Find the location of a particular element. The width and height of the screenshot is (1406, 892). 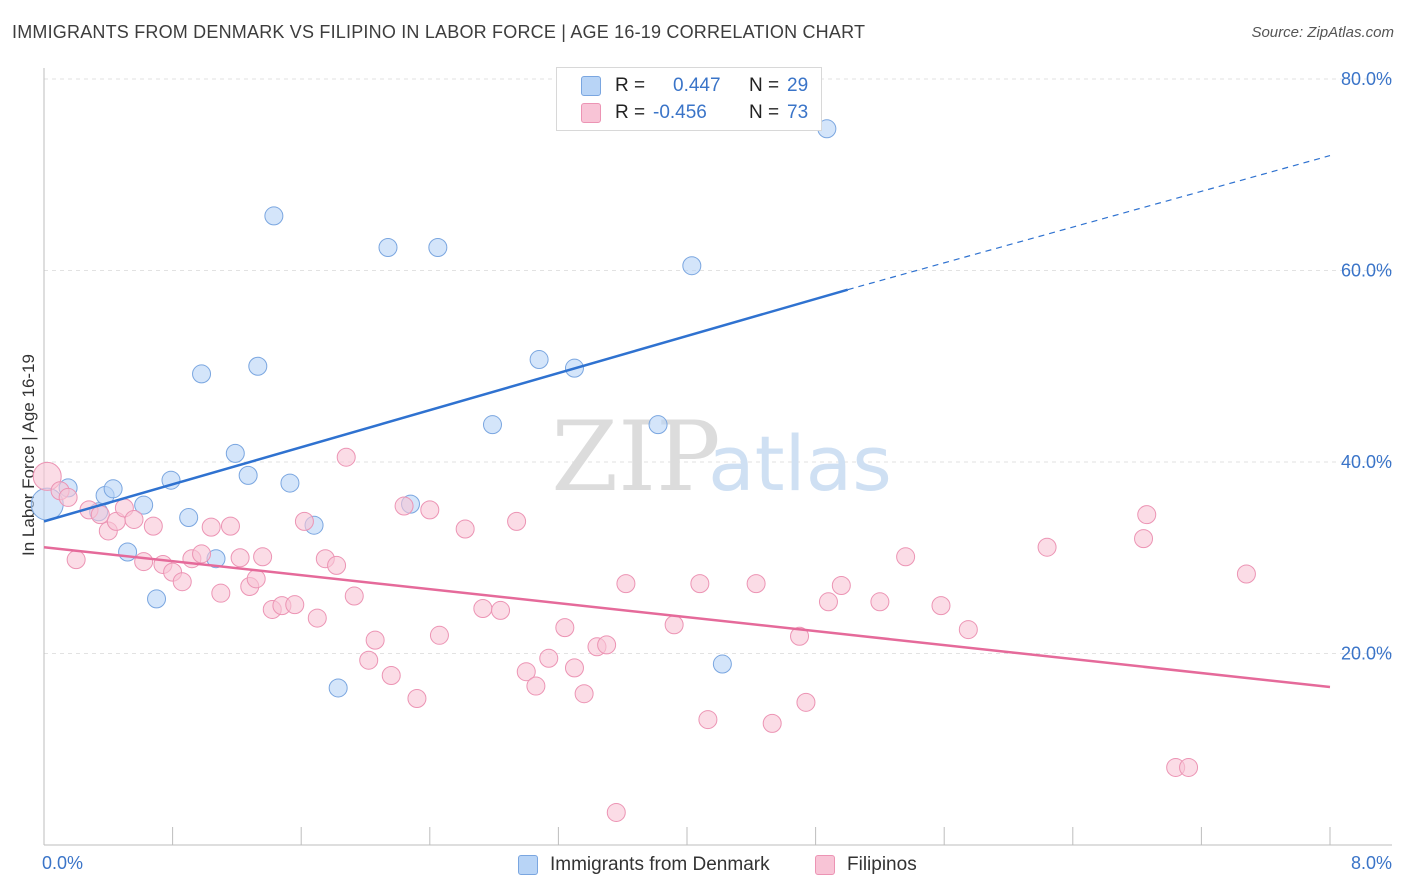

trend-line-denmark-extension is located at coordinates (1089, 223).